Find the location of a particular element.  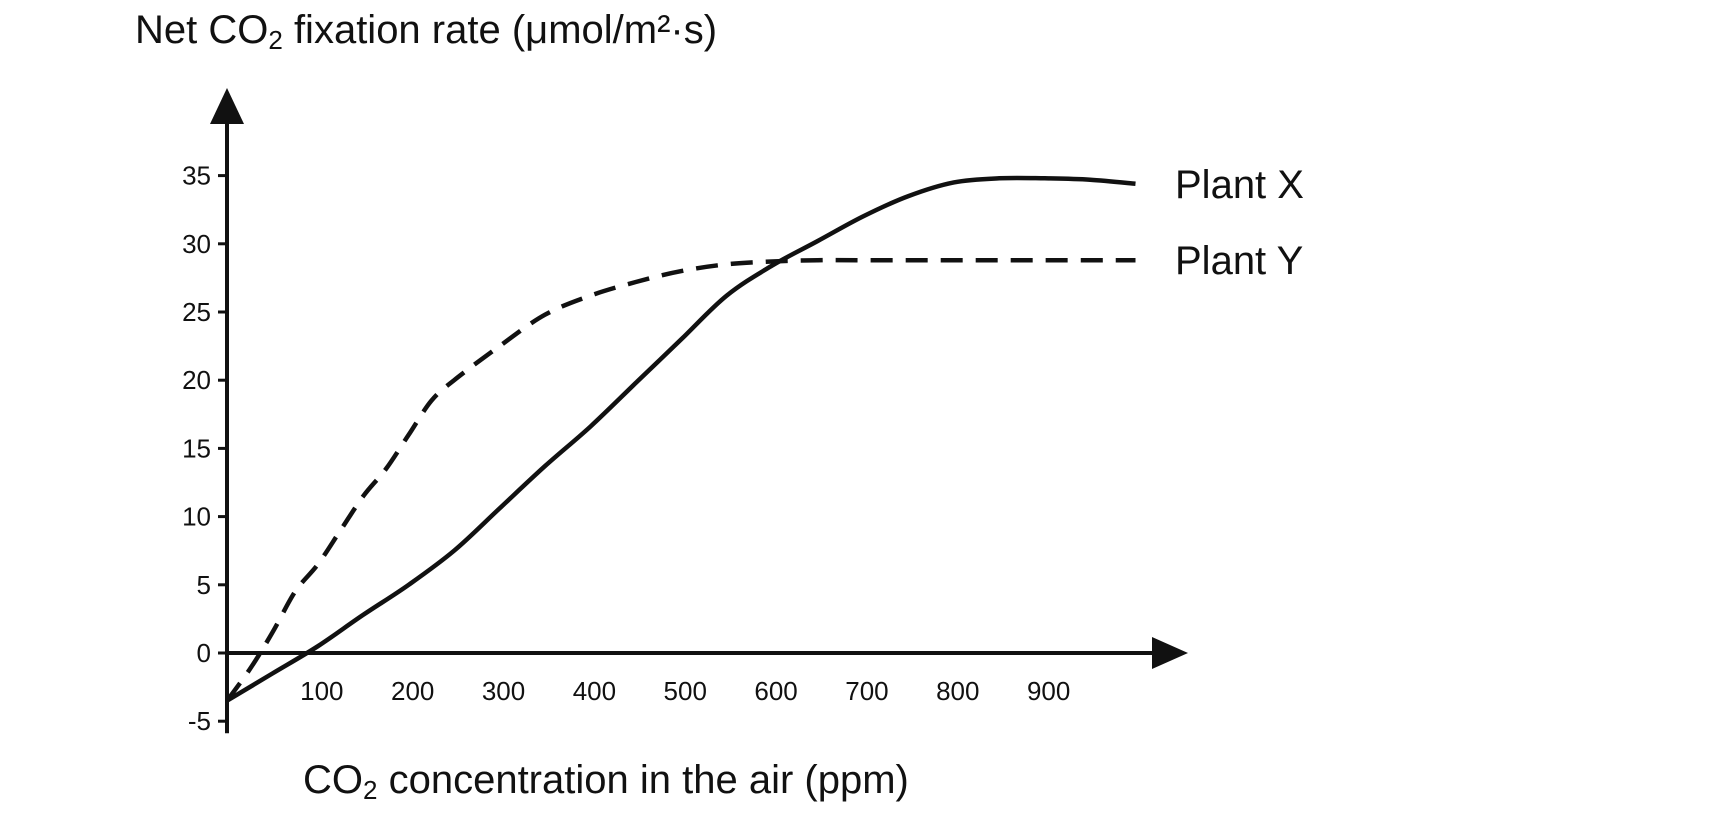

y-tick-label: 15 is located at coordinates (196, 448).